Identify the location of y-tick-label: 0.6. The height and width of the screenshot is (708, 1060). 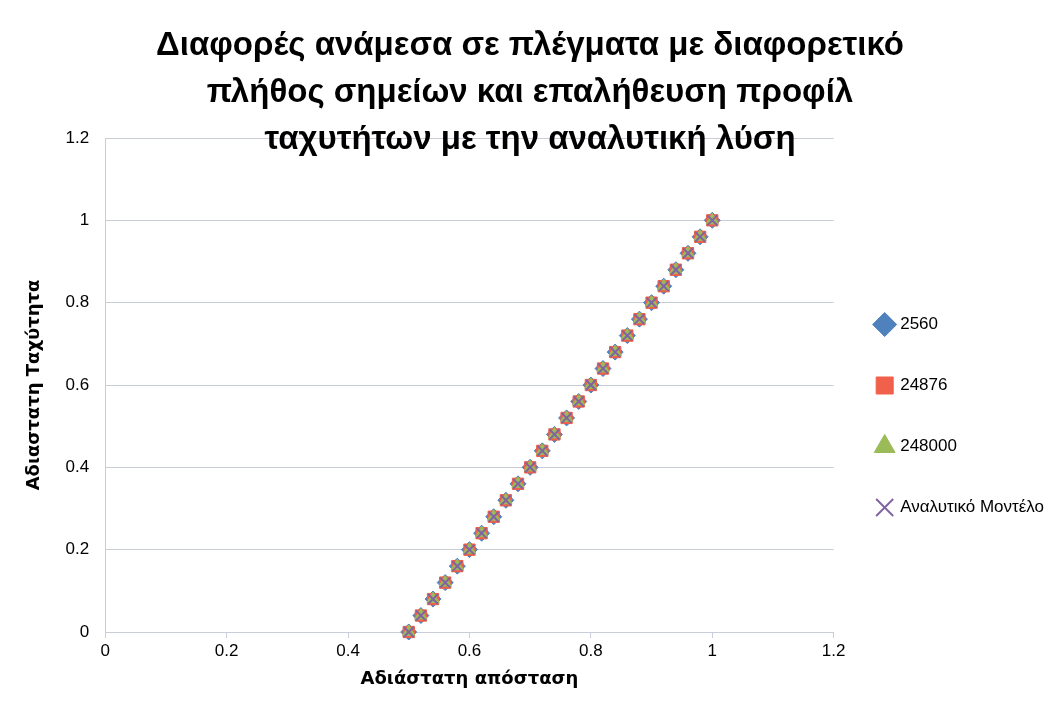
(77, 384).